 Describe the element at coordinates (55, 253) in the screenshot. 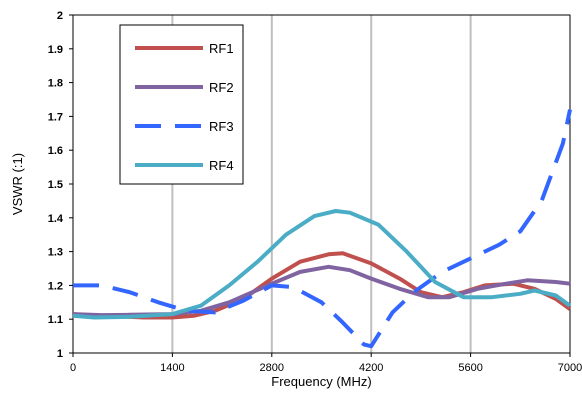

I see `y-tick-label: 1.3` at that location.